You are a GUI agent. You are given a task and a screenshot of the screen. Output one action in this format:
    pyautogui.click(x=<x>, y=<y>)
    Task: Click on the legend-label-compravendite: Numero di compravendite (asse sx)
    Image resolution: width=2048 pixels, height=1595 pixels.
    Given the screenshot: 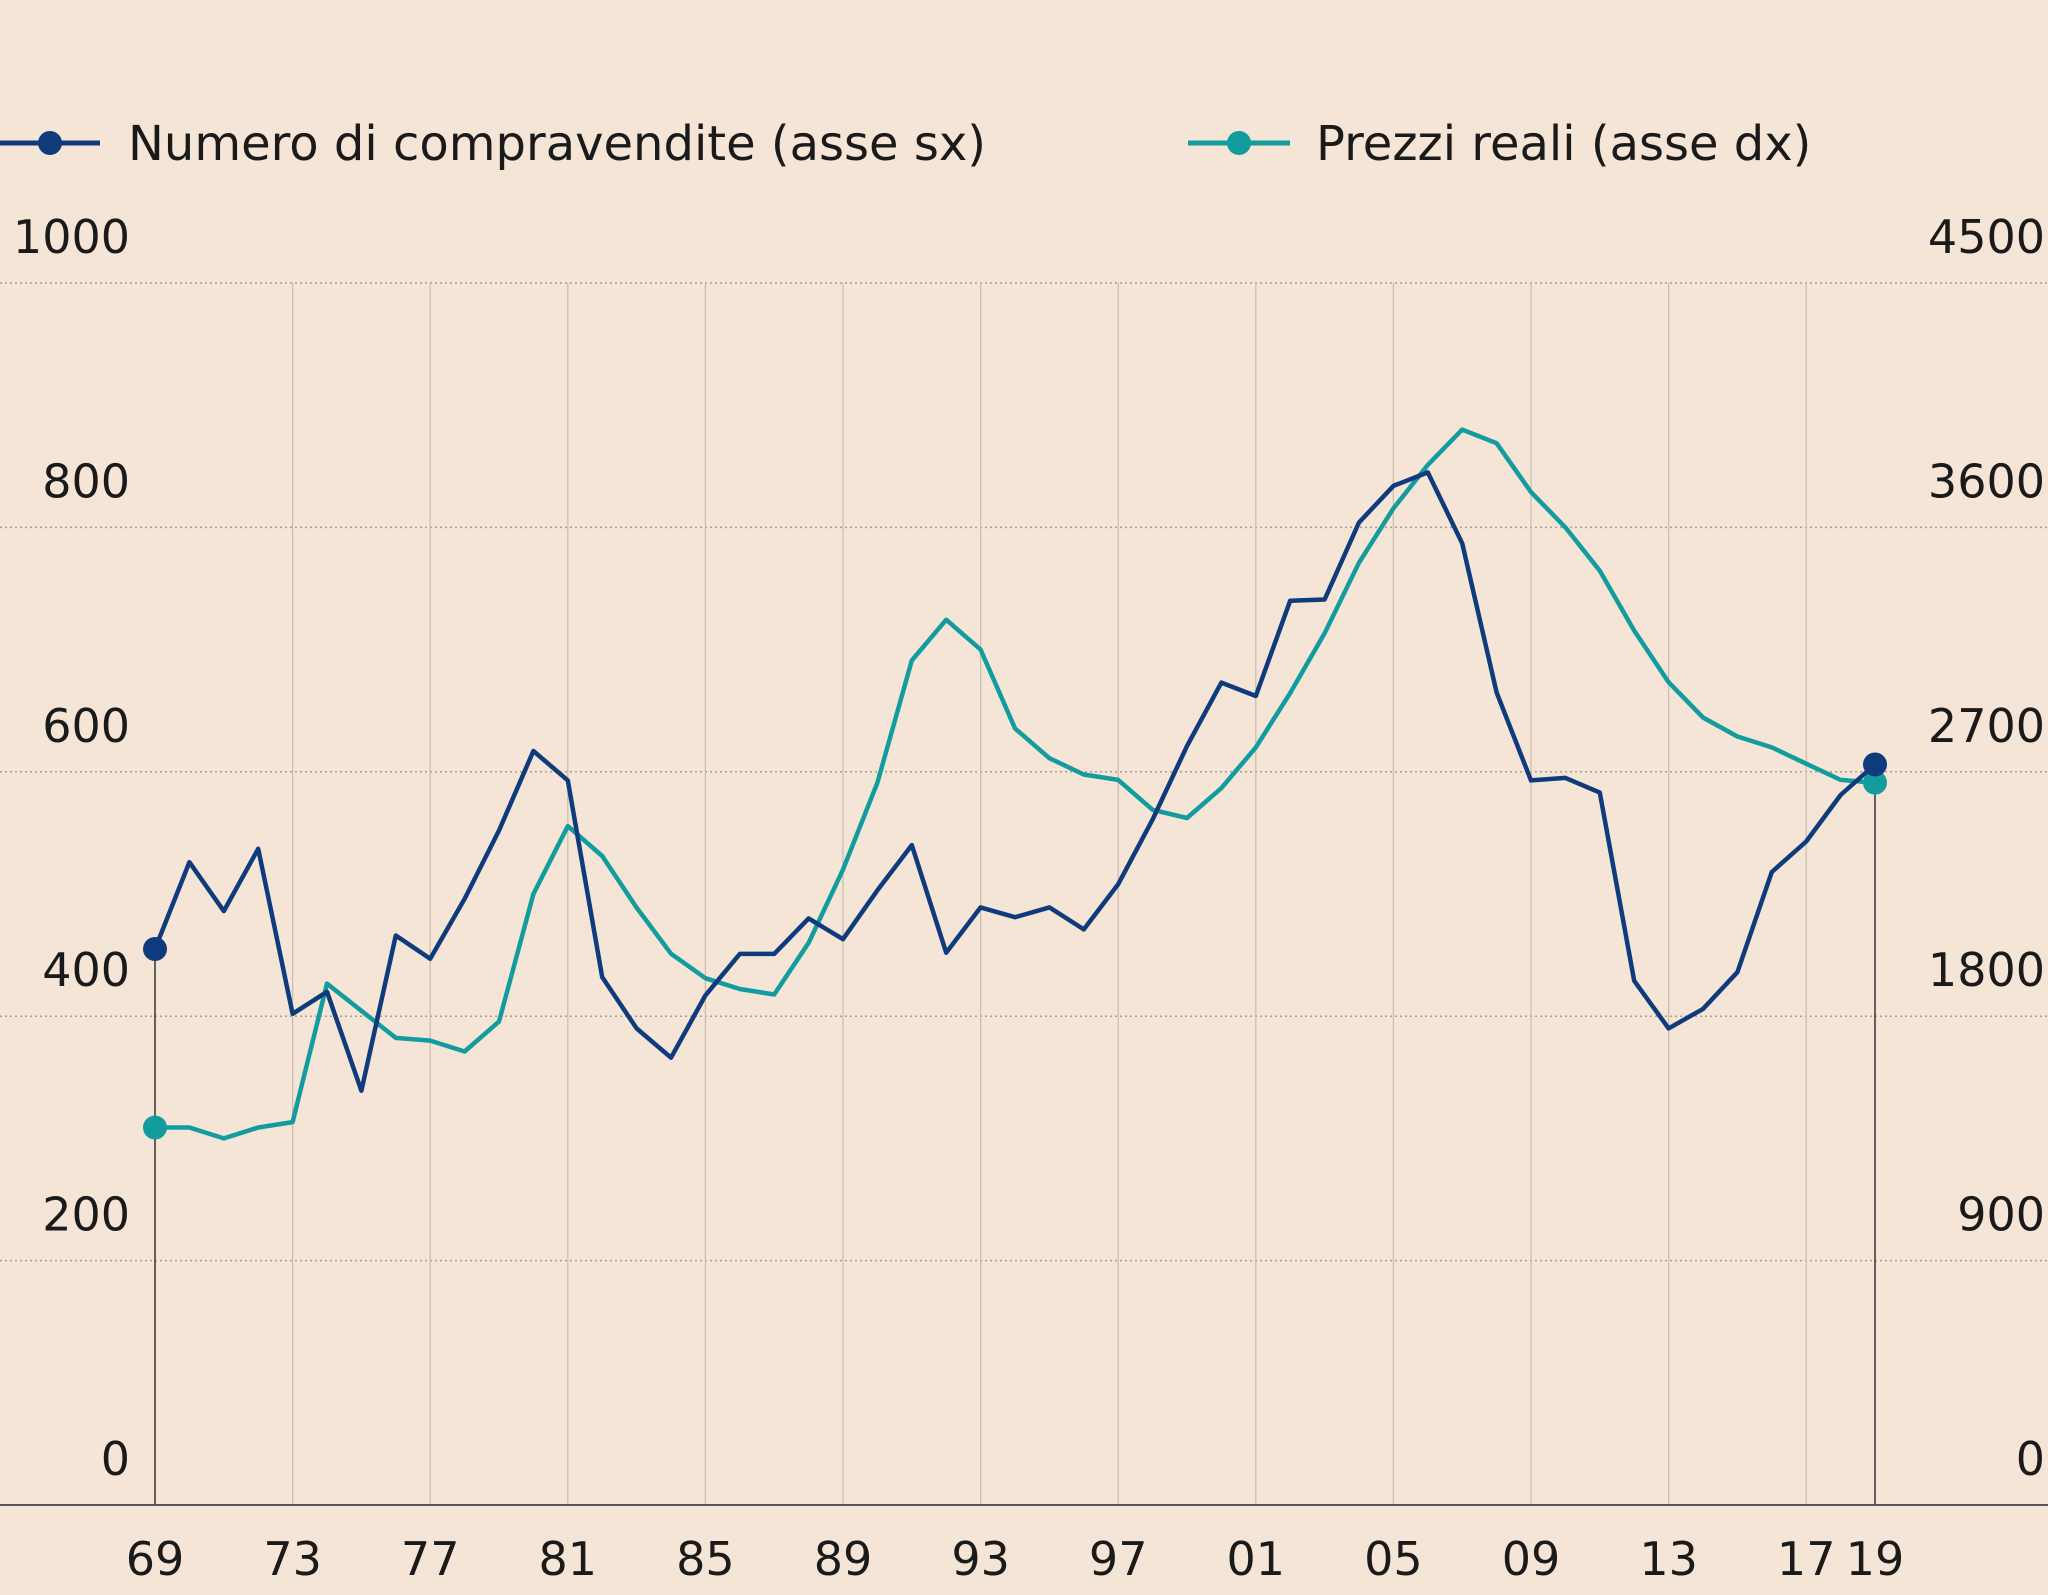 What is the action you would take?
    pyautogui.click(x=557, y=144)
    